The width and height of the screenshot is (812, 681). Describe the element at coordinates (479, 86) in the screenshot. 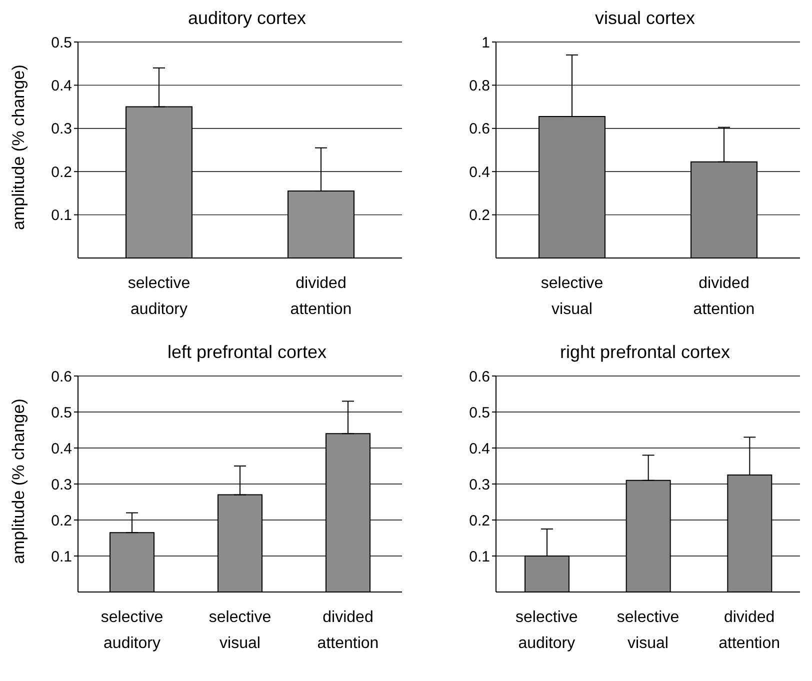

I see `y-tick-label: 0.8` at that location.